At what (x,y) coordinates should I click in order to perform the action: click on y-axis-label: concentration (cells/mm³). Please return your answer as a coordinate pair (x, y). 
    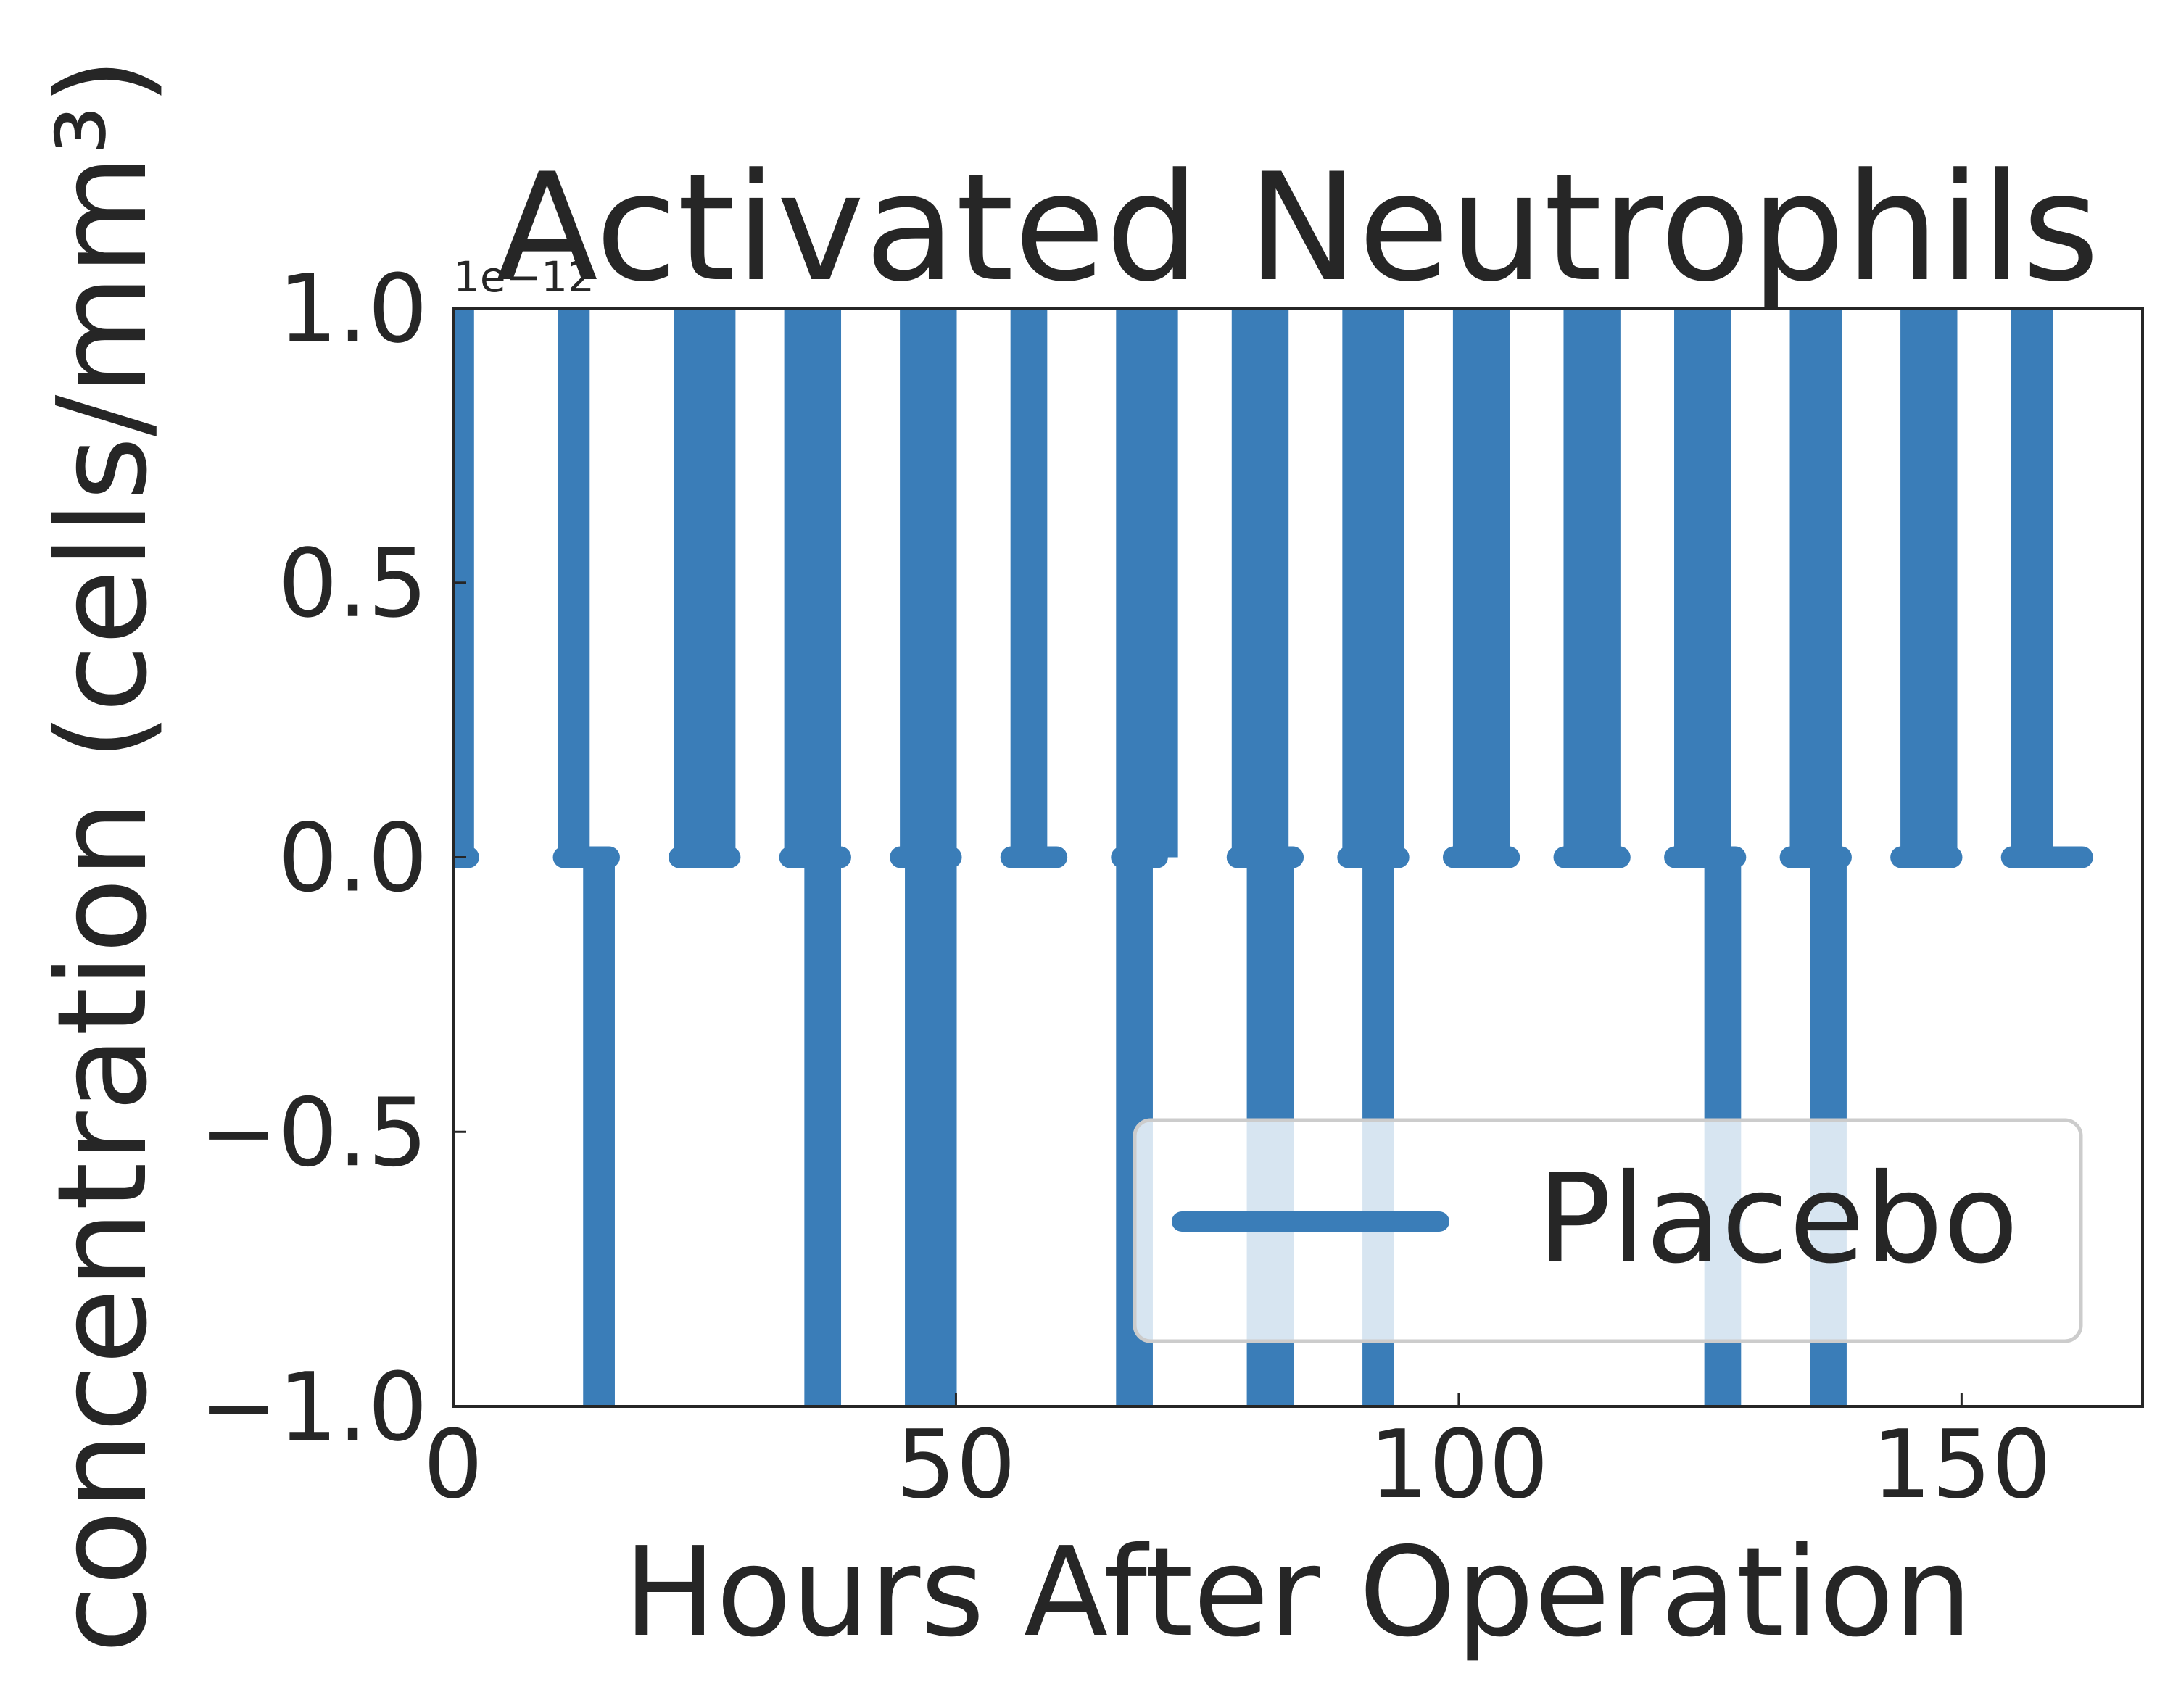
    Looking at the image, I should click on (103, 855).